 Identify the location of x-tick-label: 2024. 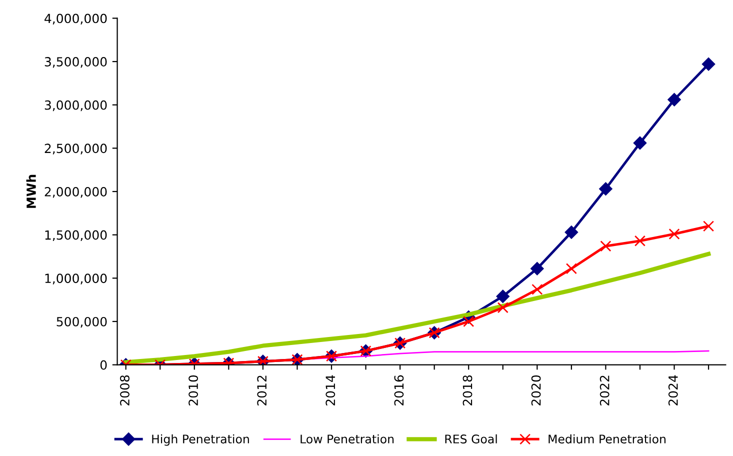
(673, 390).